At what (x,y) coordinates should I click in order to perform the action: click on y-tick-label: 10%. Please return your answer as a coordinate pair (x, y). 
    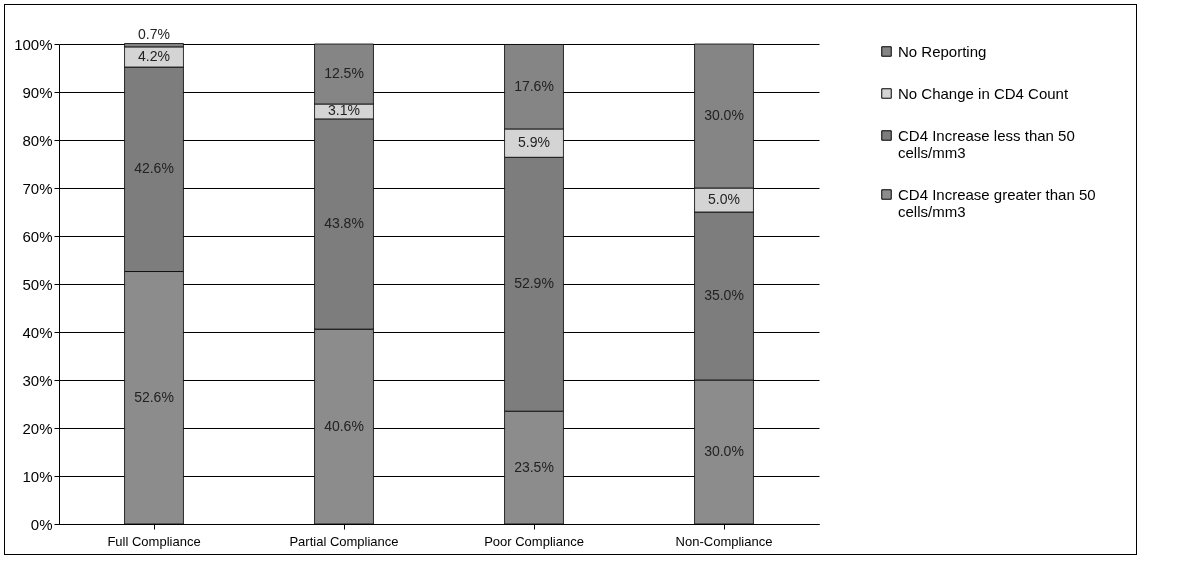
    Looking at the image, I should click on (37, 476).